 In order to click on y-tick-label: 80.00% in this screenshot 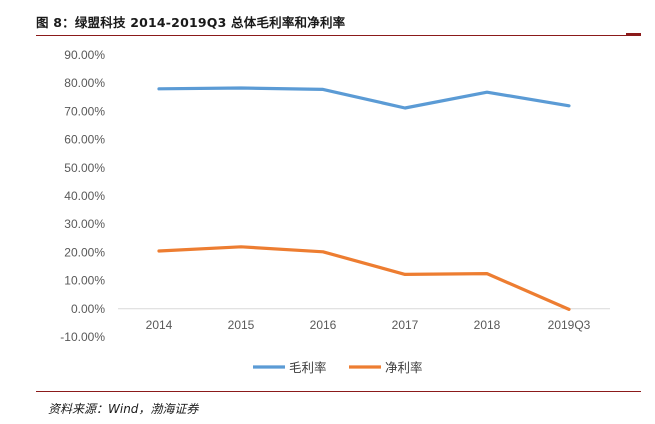, I will do `click(84, 83)`.